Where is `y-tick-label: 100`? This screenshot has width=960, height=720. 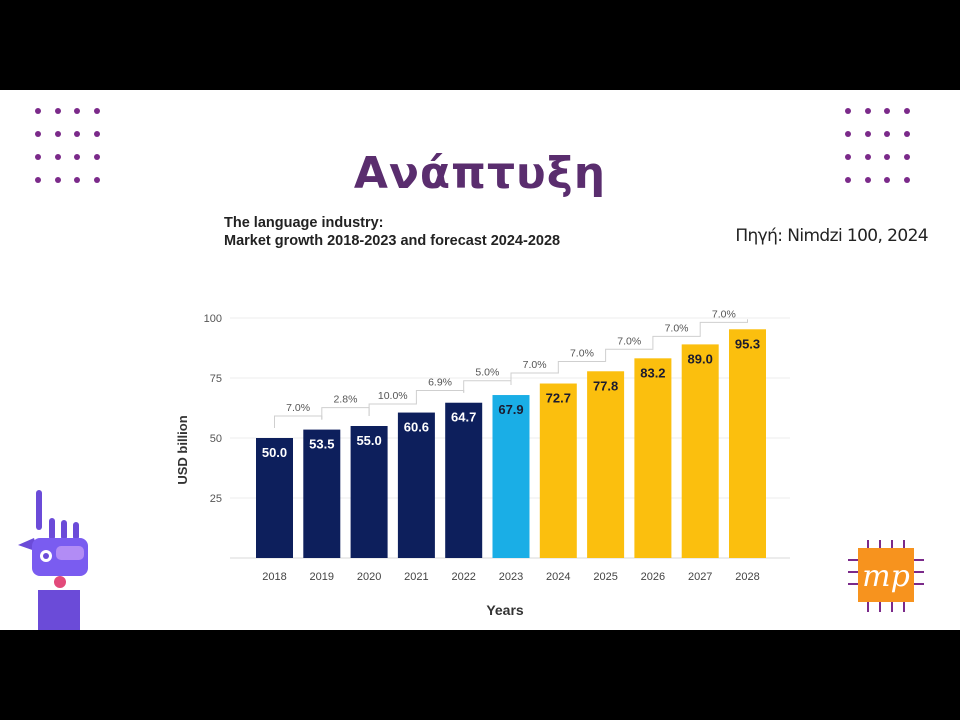 y-tick-label: 100 is located at coordinates (213, 319).